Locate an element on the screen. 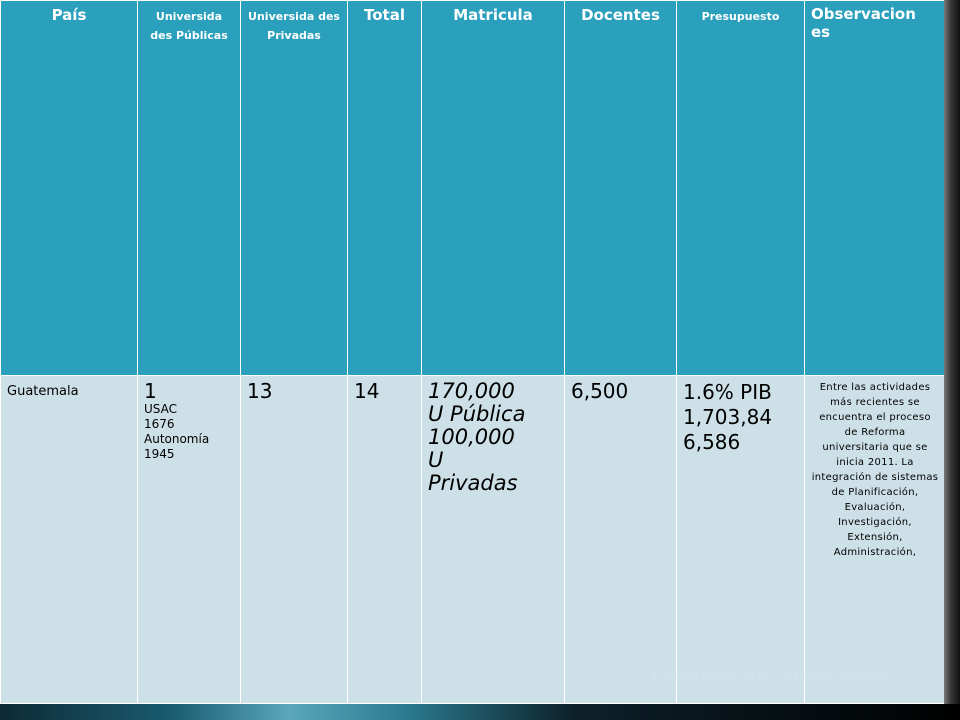 Image resolution: width=960 pixels, height=720 pixels. header-total: Total is located at coordinates (384, 188).